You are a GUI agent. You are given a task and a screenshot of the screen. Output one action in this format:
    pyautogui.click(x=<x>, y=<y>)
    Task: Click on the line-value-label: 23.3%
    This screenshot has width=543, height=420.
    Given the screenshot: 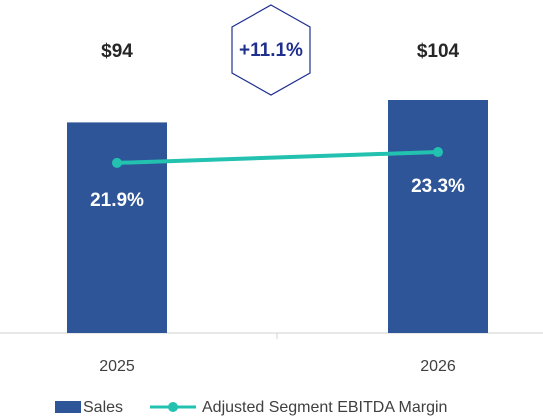 What is the action you would take?
    pyautogui.click(x=438, y=186)
    